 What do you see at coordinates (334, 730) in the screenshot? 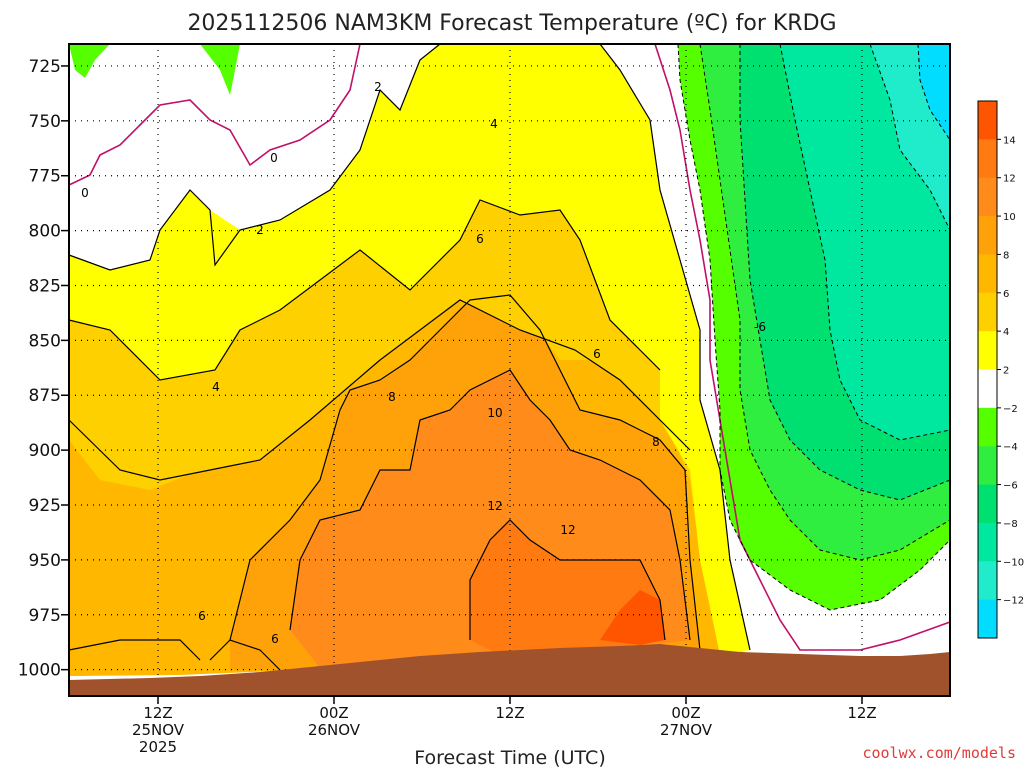
I see `x-tick-label: 26NOV` at bounding box center [334, 730].